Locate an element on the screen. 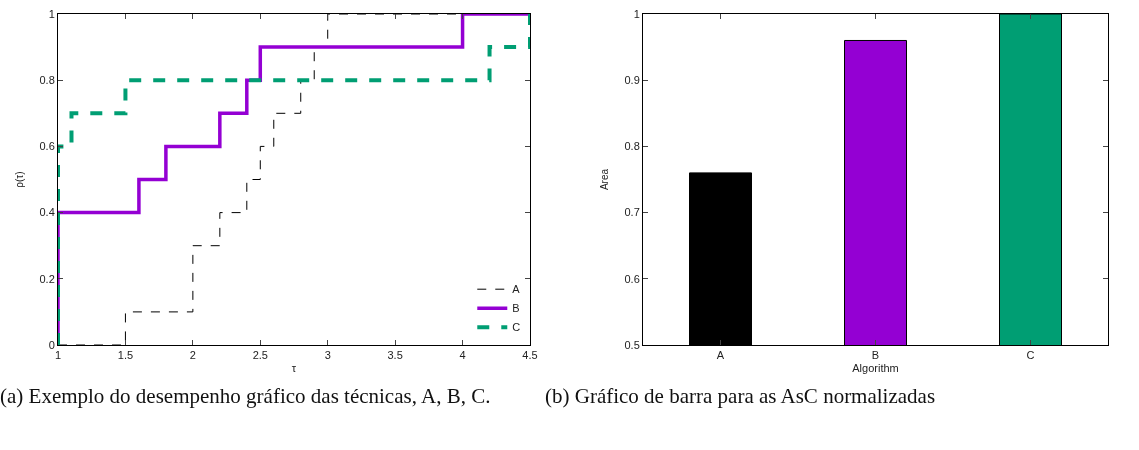 The height and width of the screenshot is (450, 1139). x-axis-title: τ is located at coordinates (294, 368).